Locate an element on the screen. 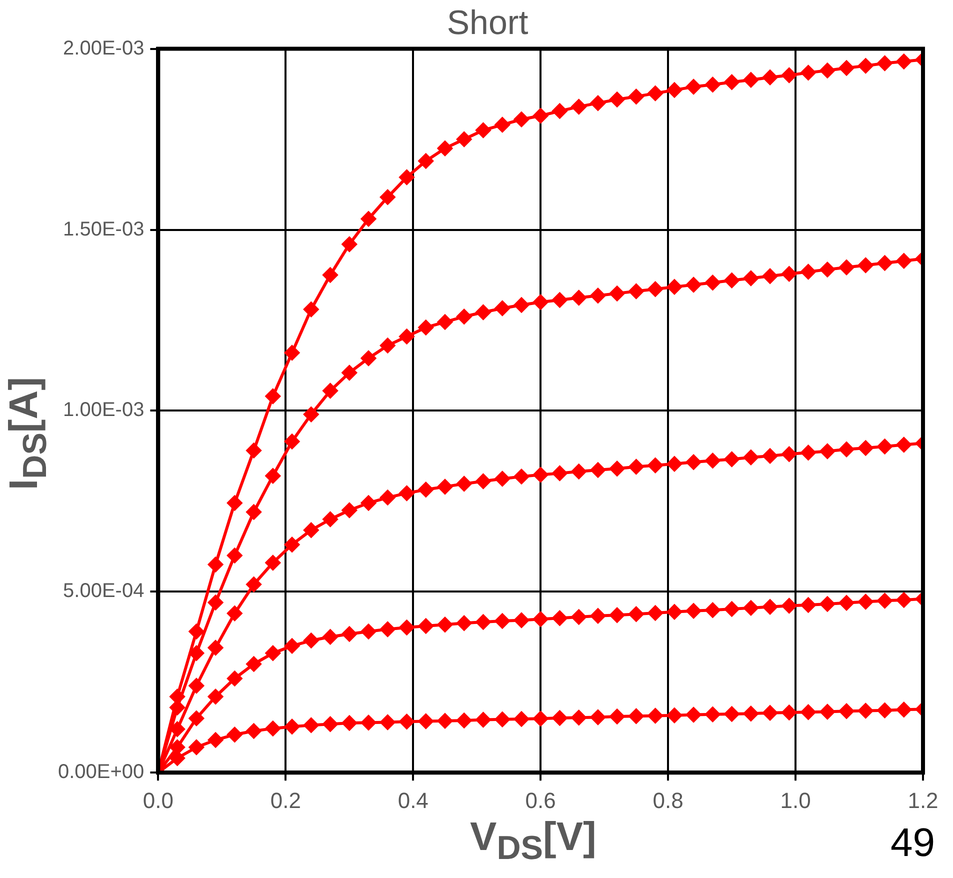 The height and width of the screenshot is (878, 953). chart-title: Short is located at coordinates (487, 23).